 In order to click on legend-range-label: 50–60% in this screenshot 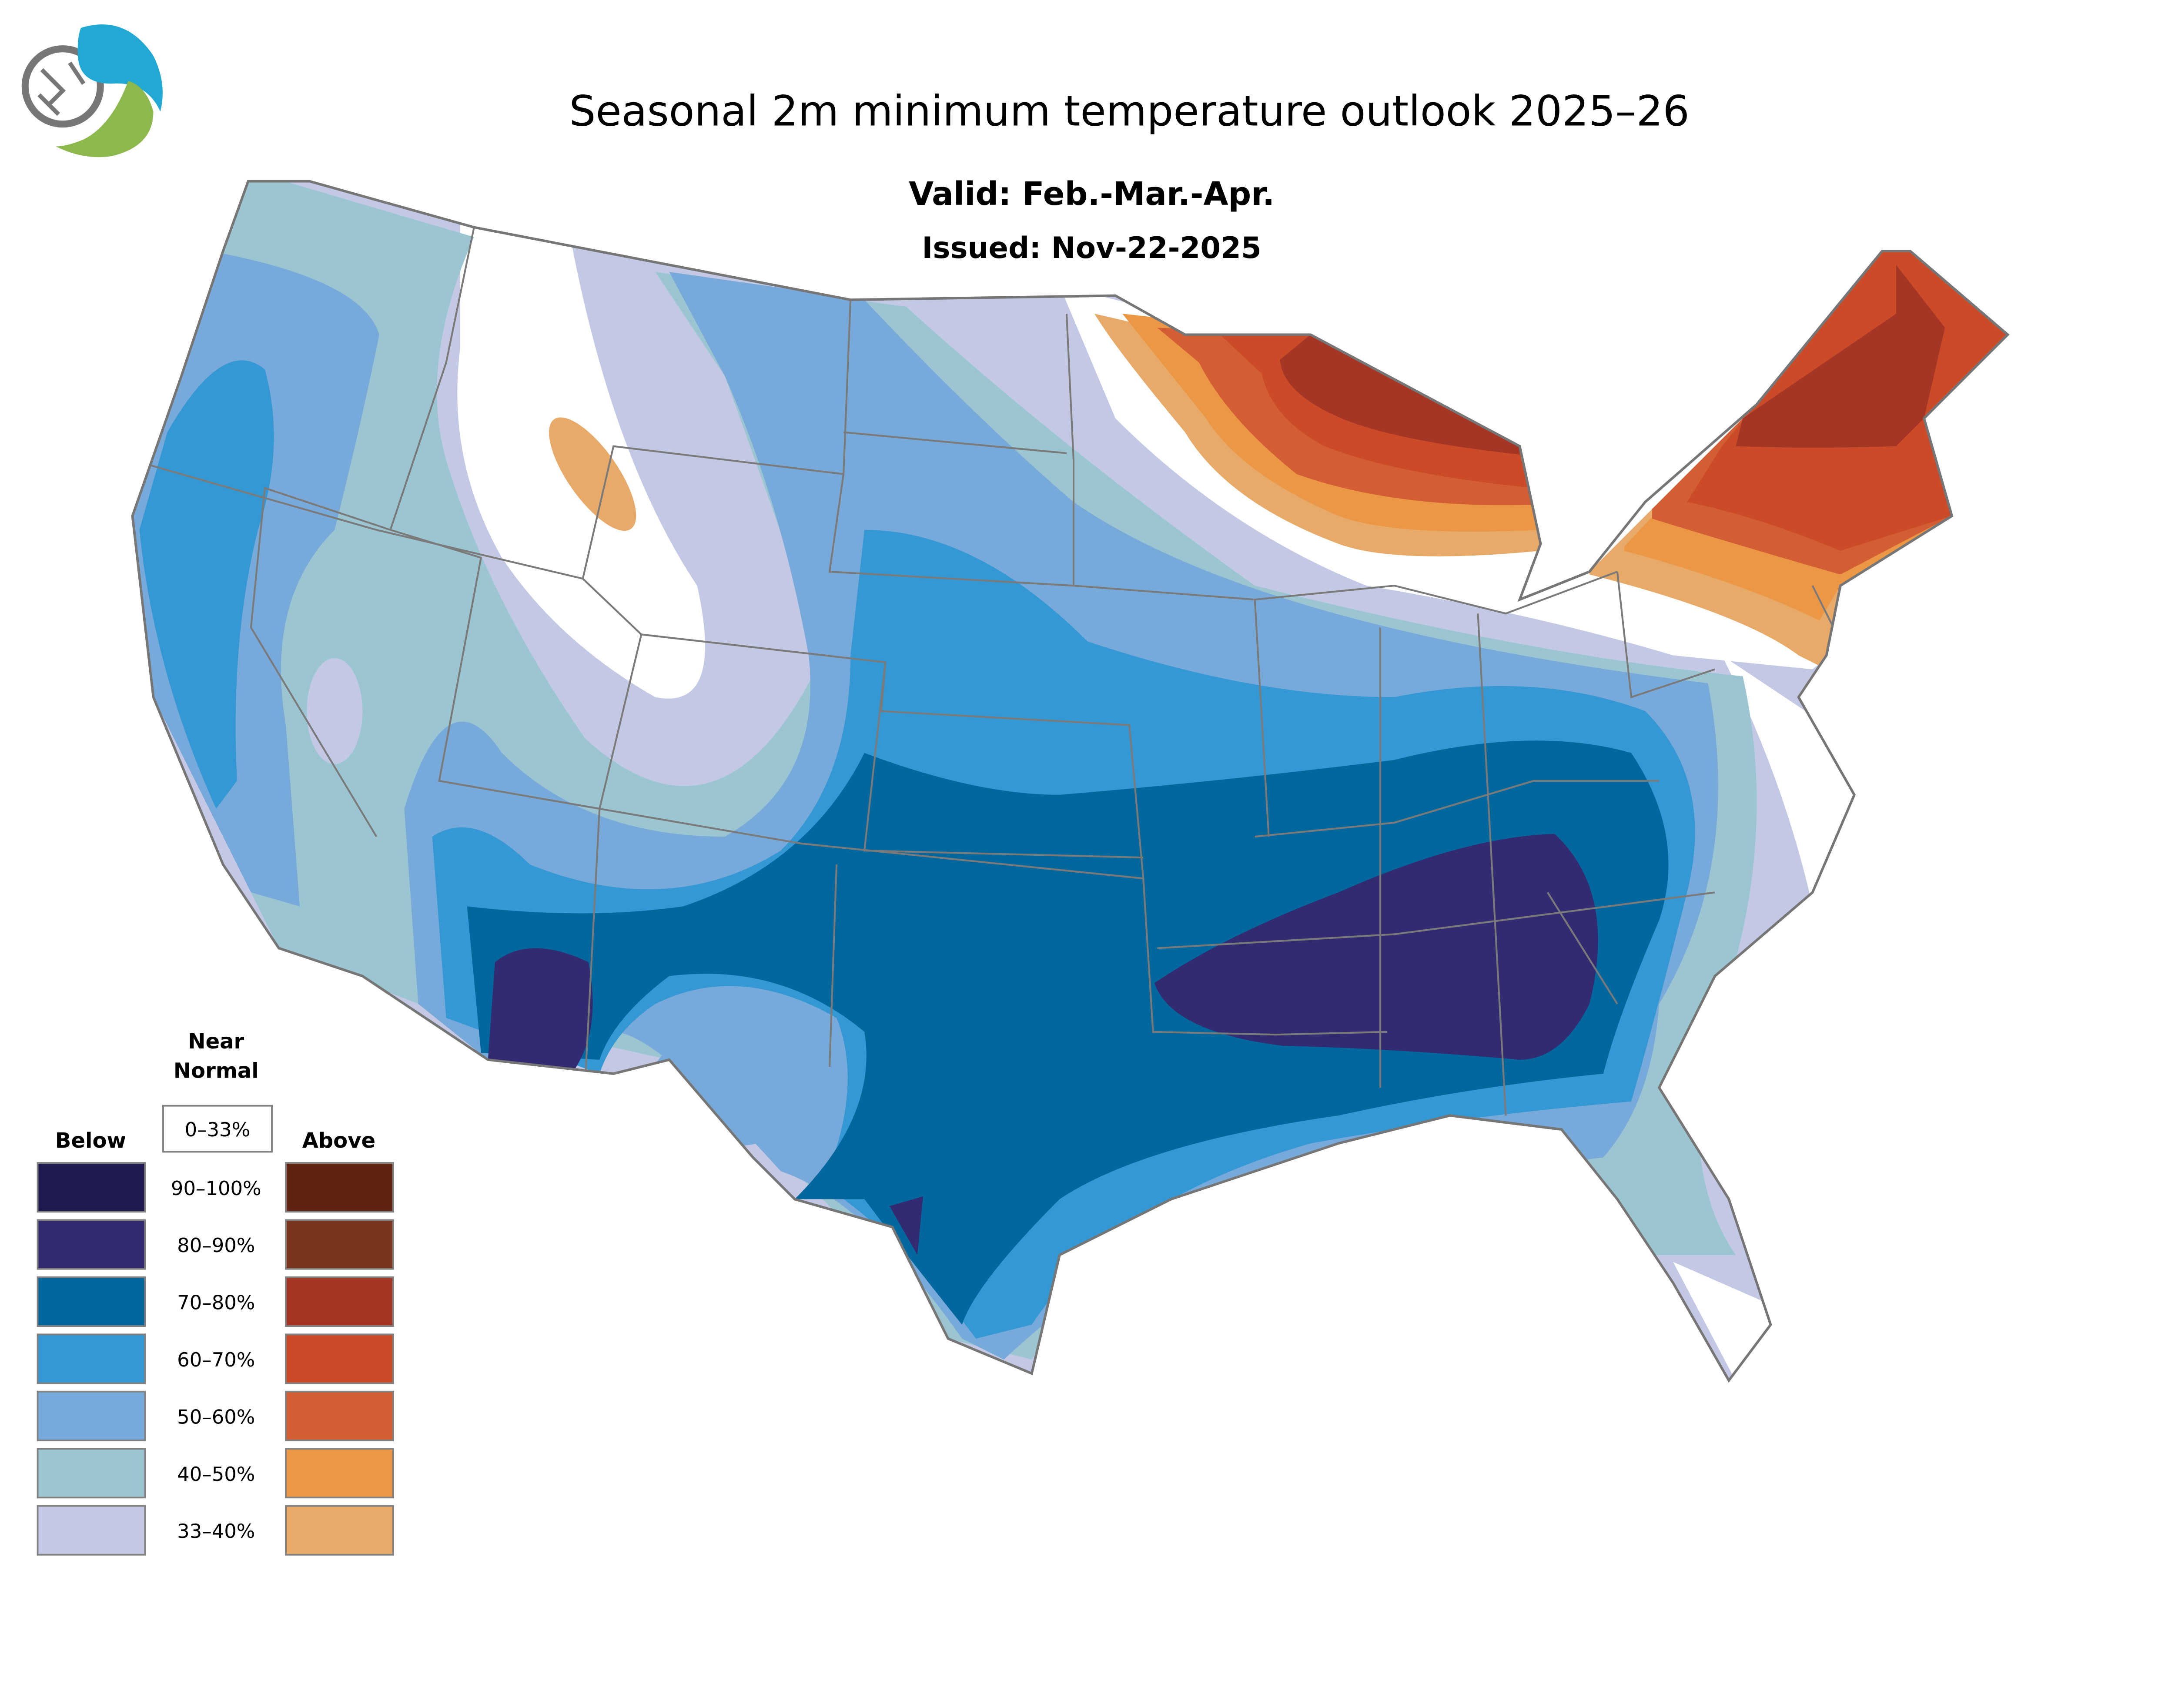, I will do `click(216, 1416)`.